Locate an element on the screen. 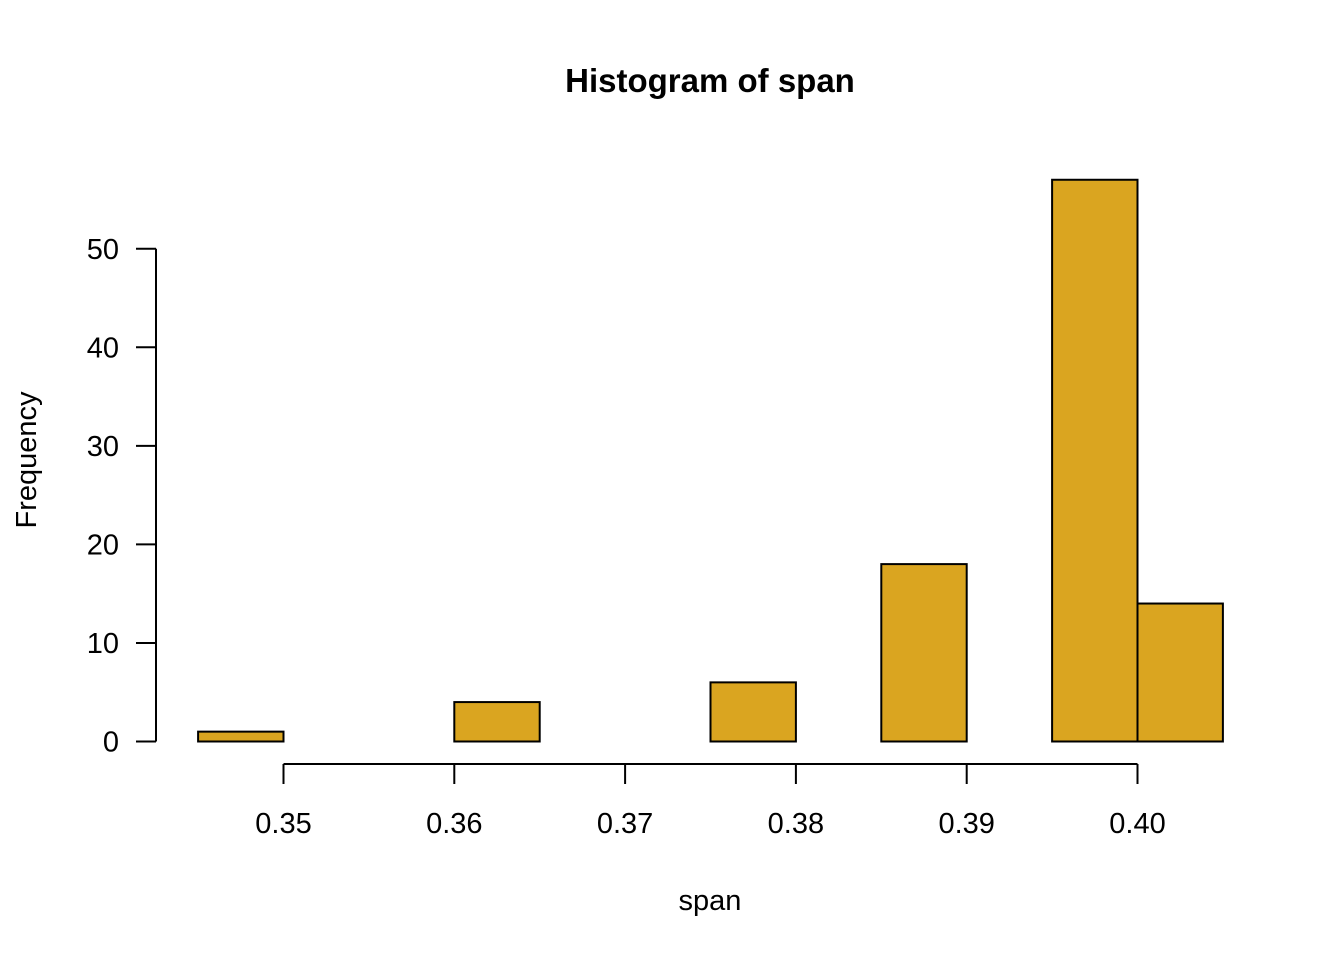 Image resolution: width=1344 pixels, height=960 pixels. y-axis-label: Frequency is located at coordinates (27, 460).